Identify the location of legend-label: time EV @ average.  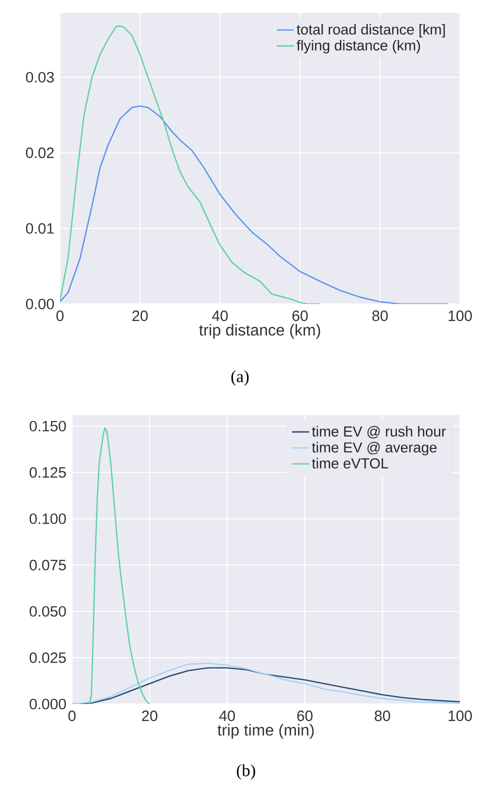
(374, 449).